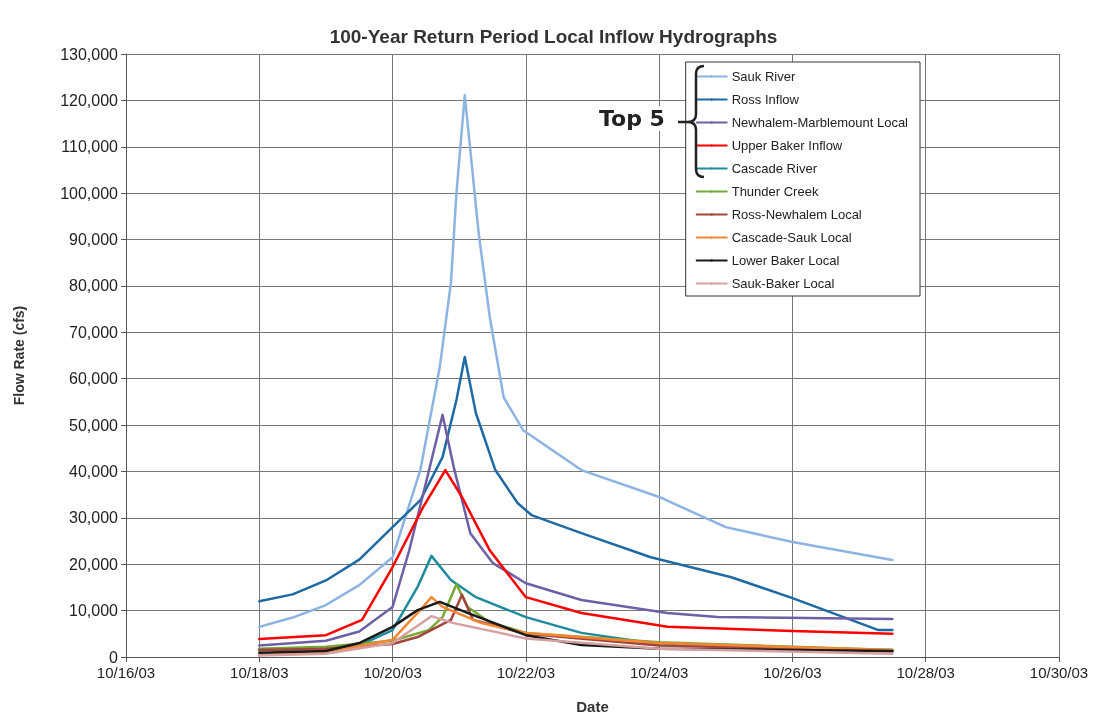  I want to click on legend-label: Lower Baker Local, so click(785, 260).